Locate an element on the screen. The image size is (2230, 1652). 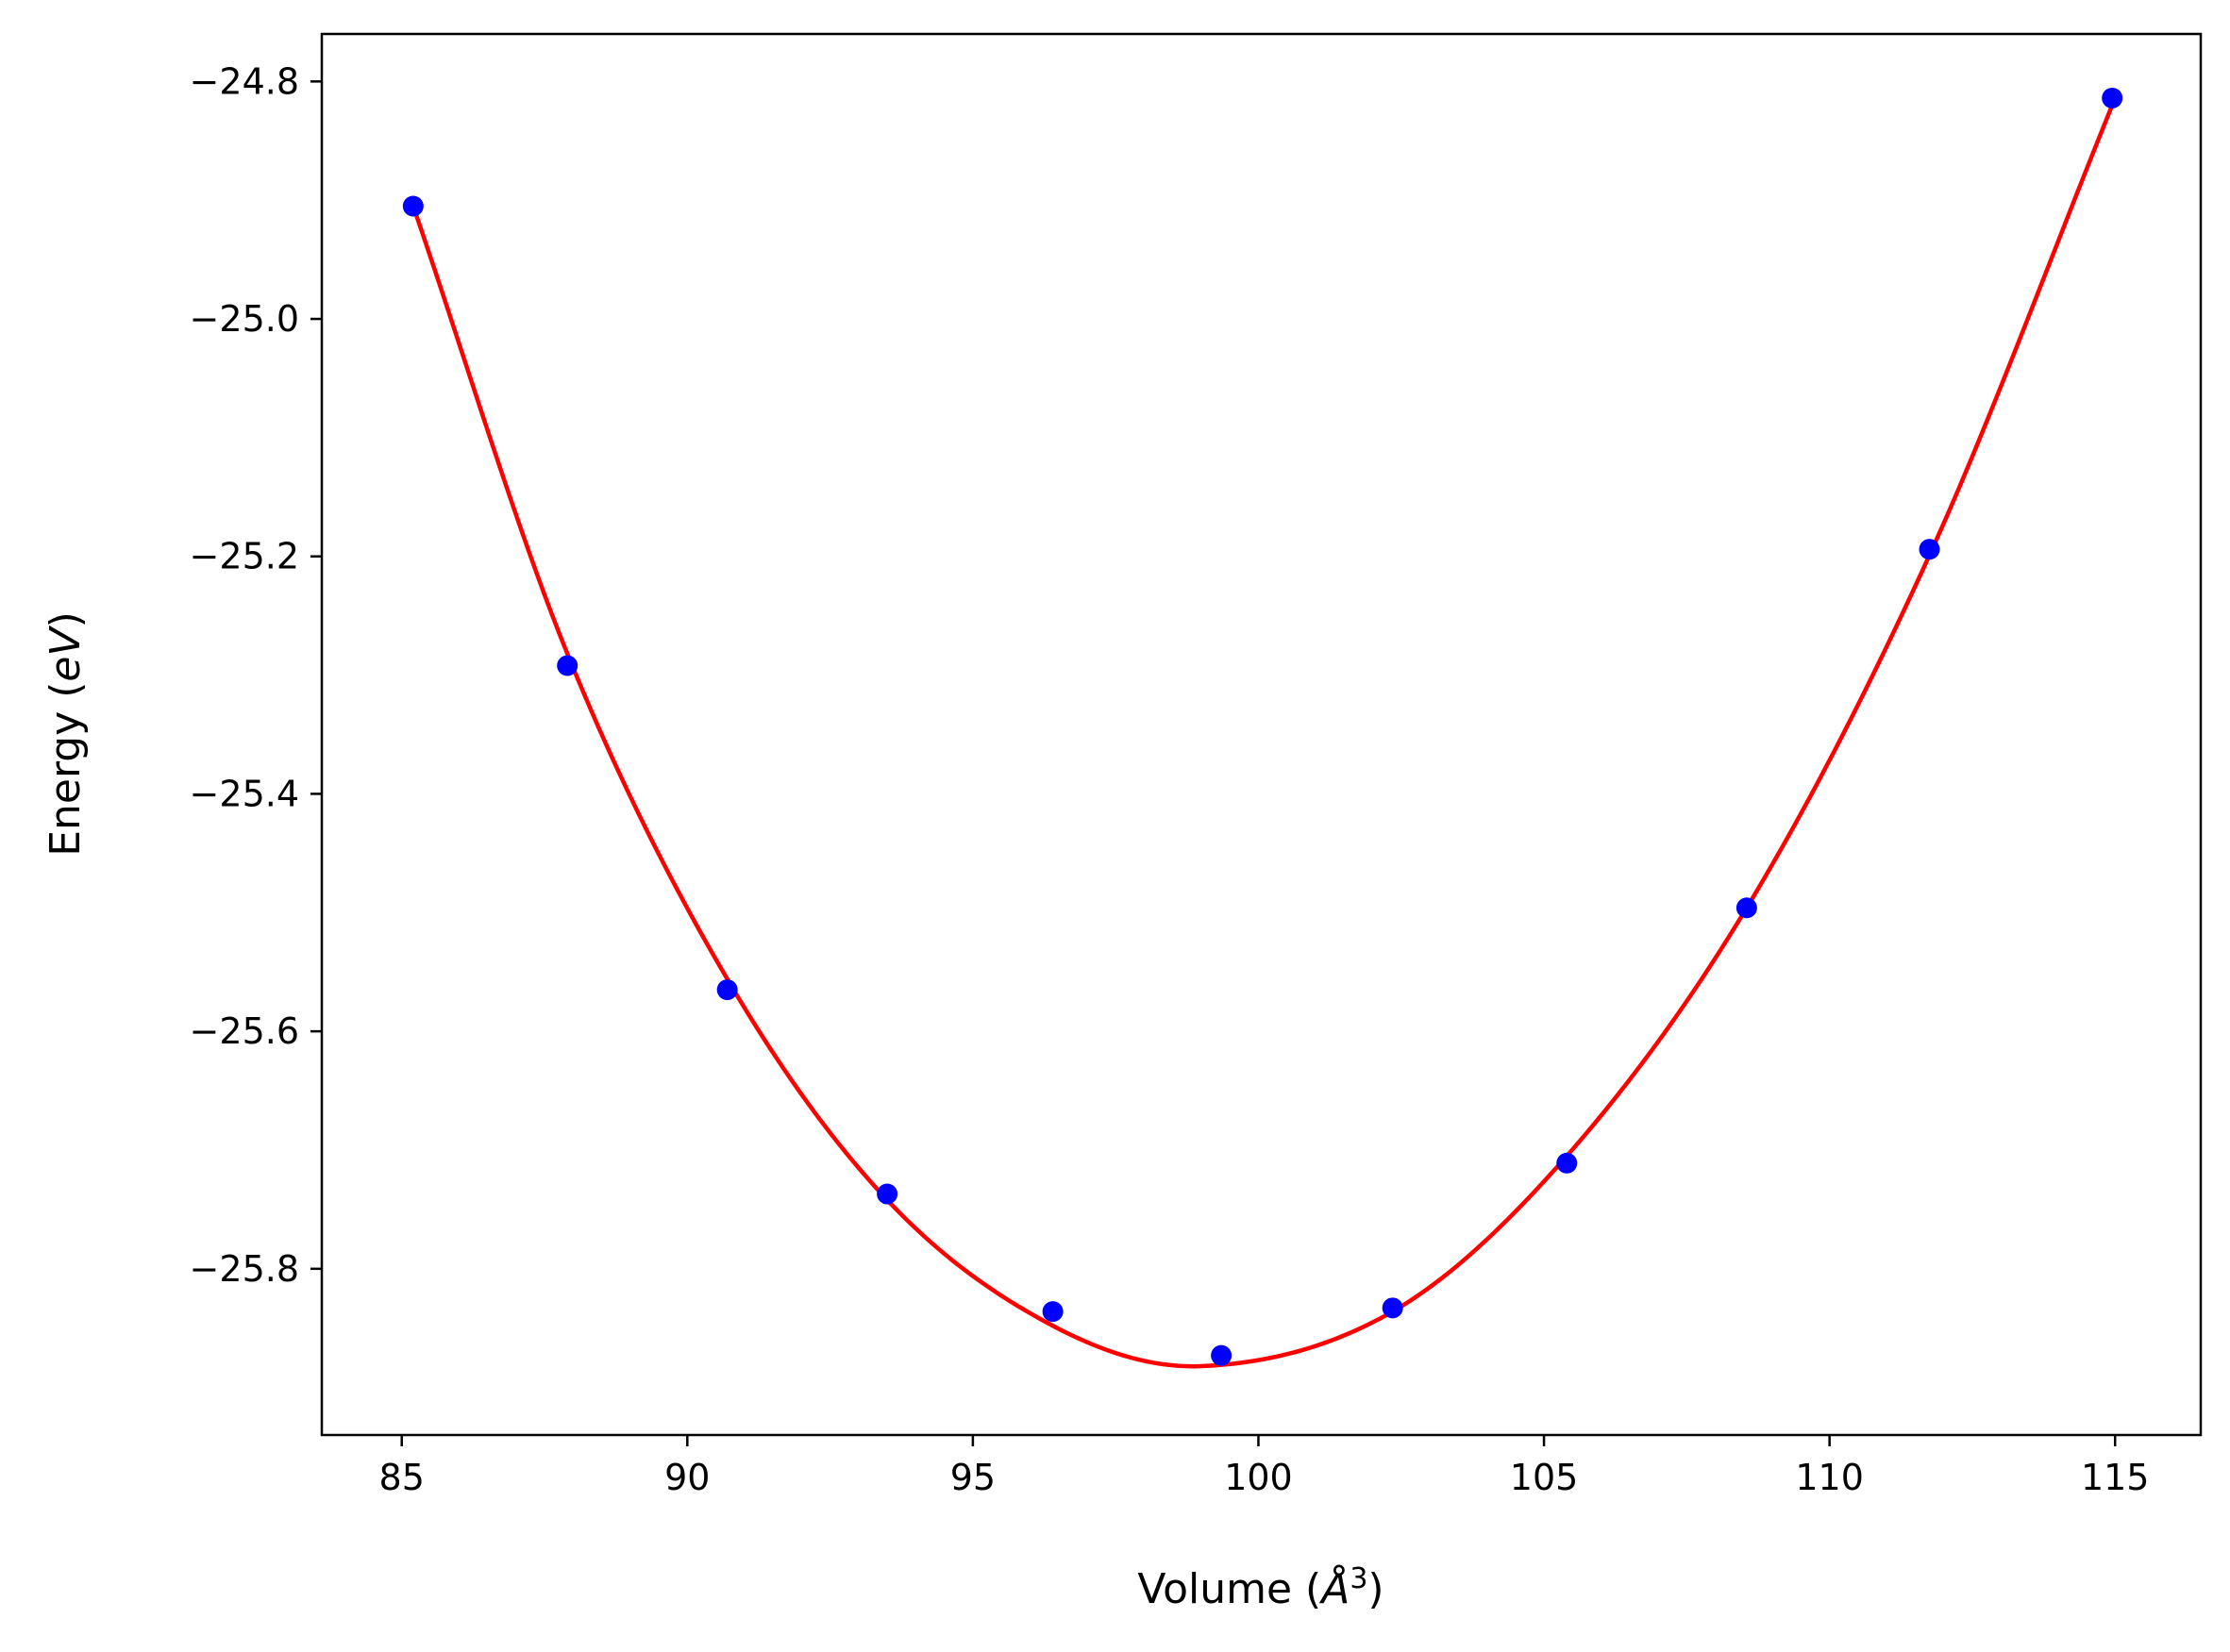
y-tick-label: −25.4 is located at coordinates (244, 793).